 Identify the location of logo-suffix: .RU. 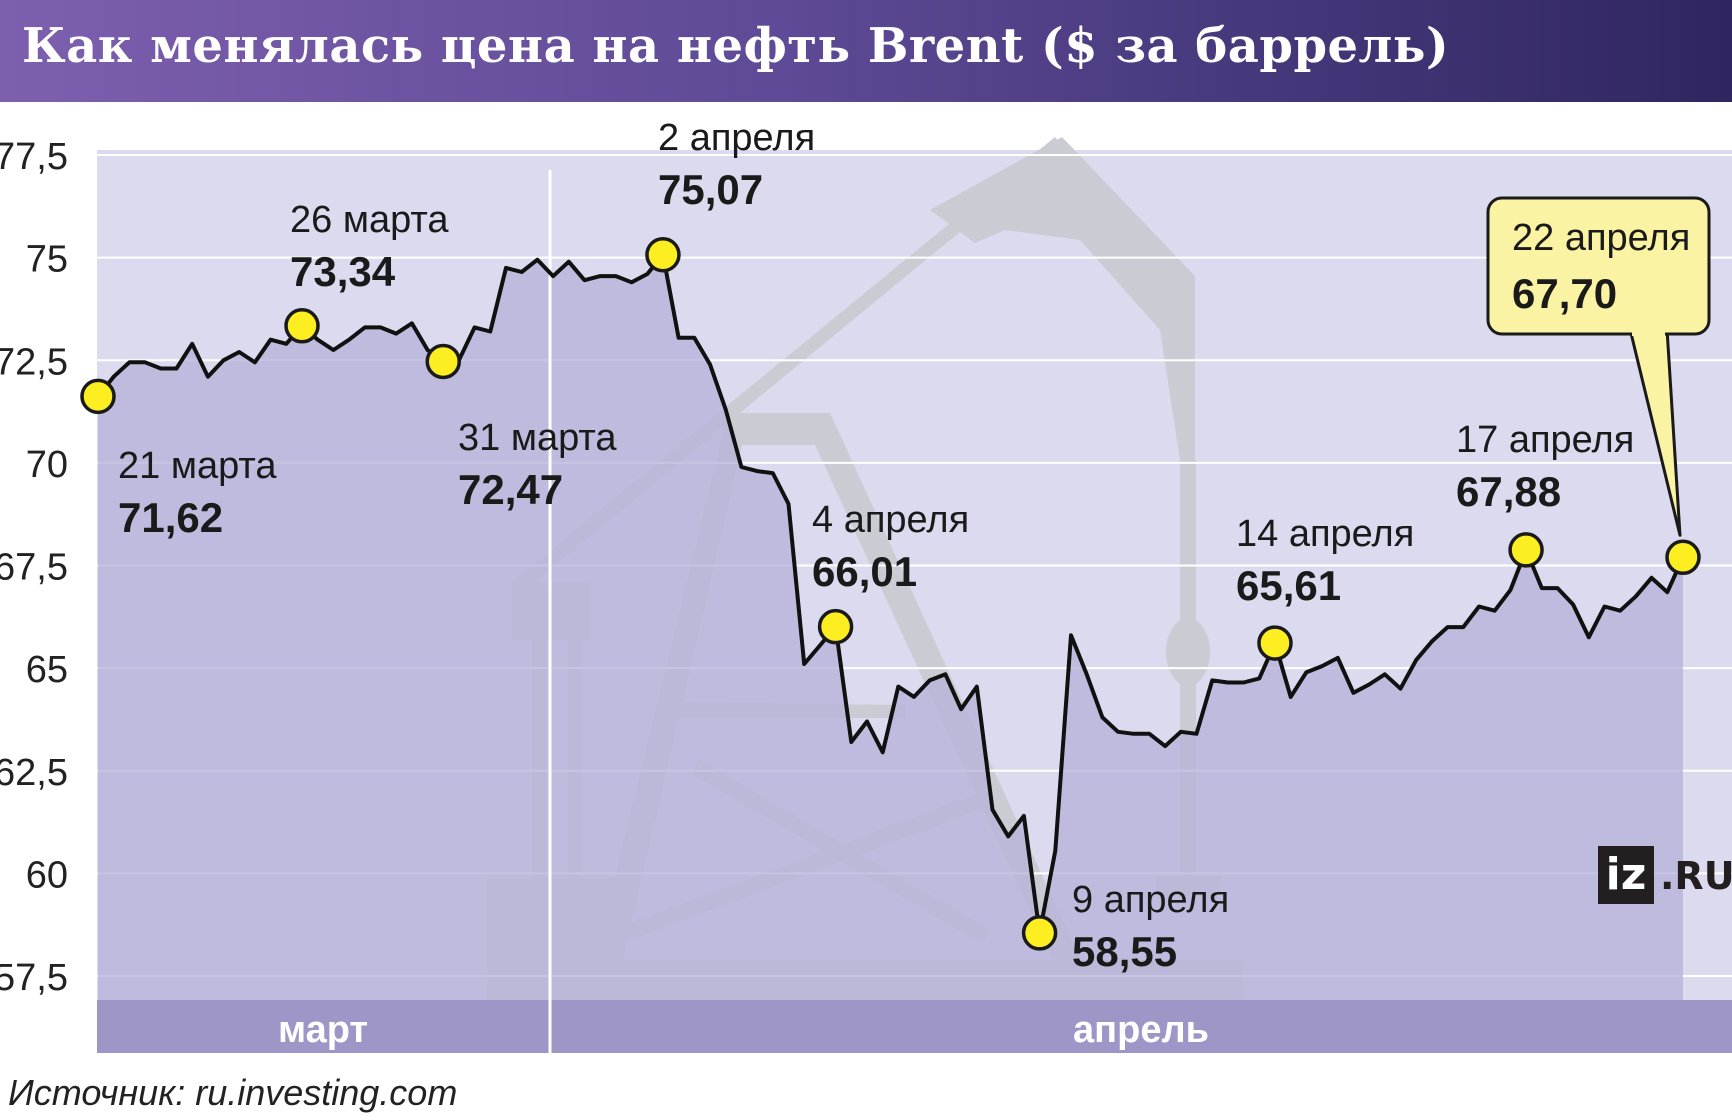
(1696, 876).